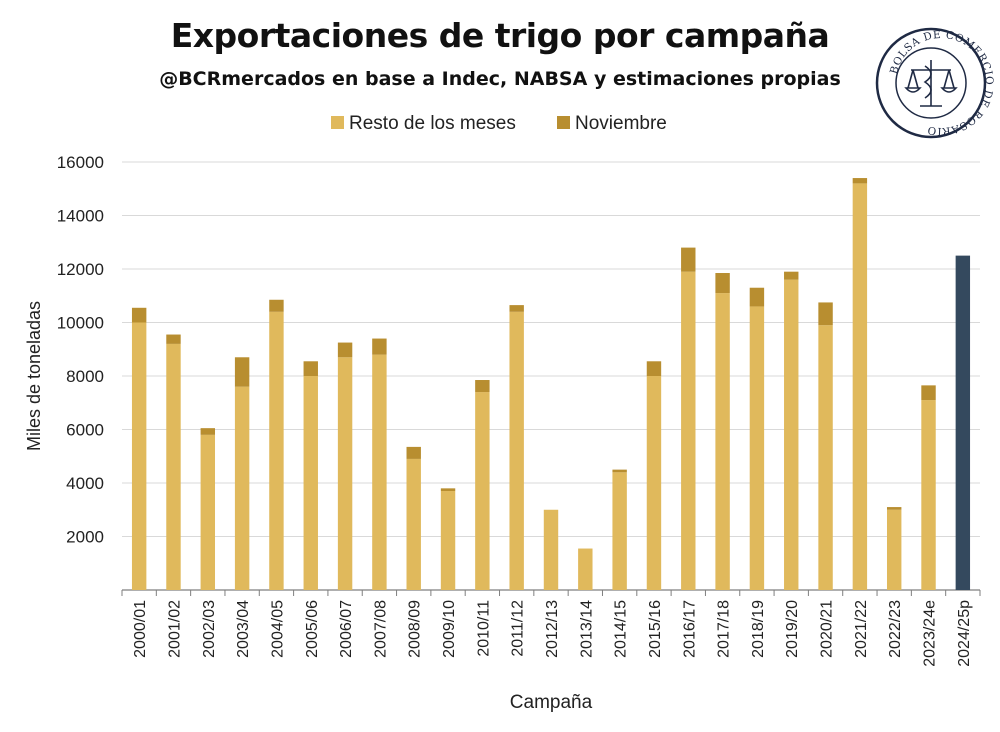 Image resolution: width=1000 pixels, height=732 pixels. What do you see at coordinates (586, 629) in the screenshot?
I see `x-tick-label: 2013/14` at bounding box center [586, 629].